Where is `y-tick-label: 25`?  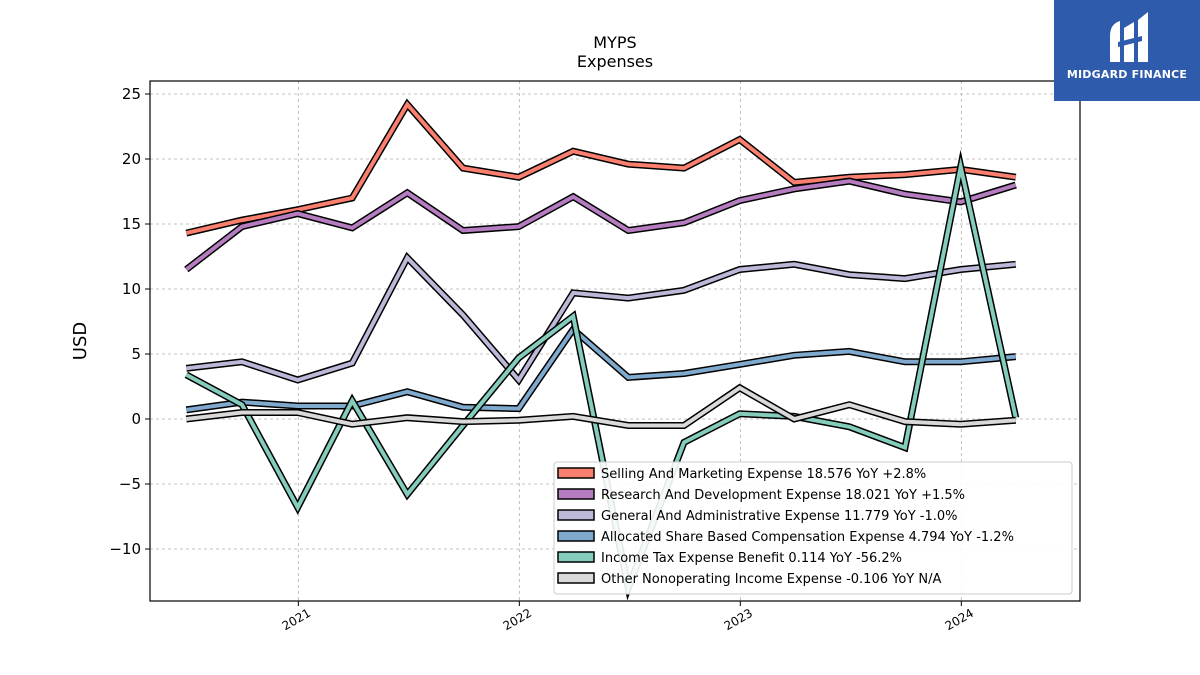
y-tick-label: 25 is located at coordinates (131, 94).